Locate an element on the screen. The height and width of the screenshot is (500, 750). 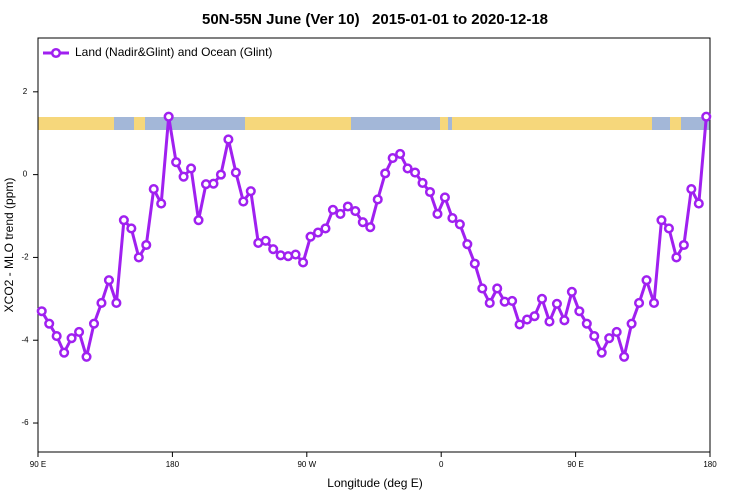
y-tick-label: 0 is located at coordinates (25, 174).